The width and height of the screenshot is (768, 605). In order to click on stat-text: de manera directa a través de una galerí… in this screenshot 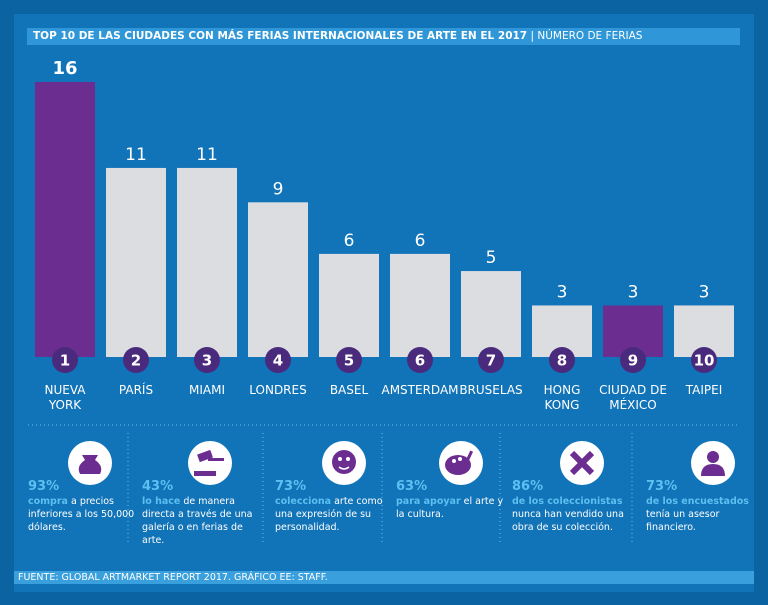, I will do `click(197, 521)`.